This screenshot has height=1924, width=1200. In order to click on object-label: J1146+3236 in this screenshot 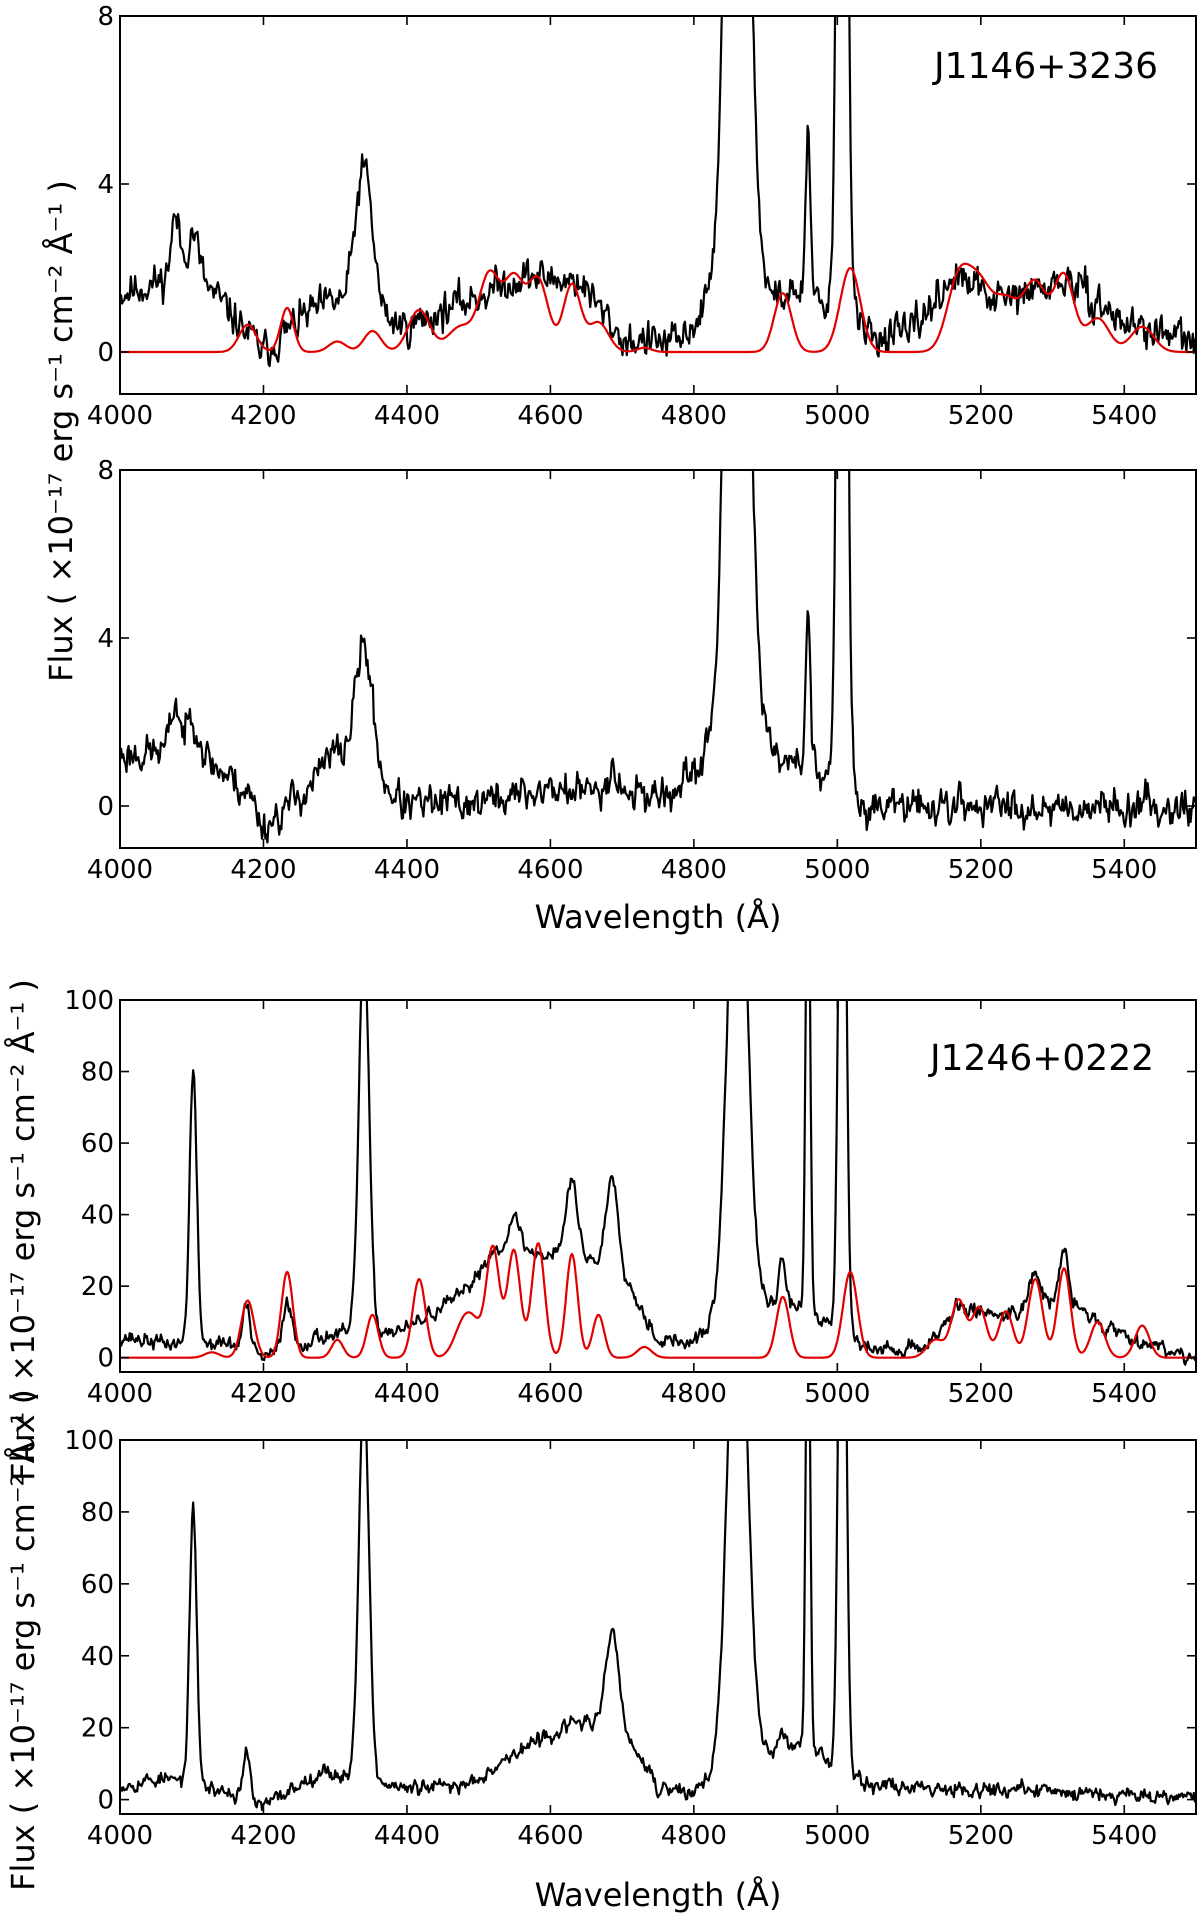, I will do `click(1045, 66)`.